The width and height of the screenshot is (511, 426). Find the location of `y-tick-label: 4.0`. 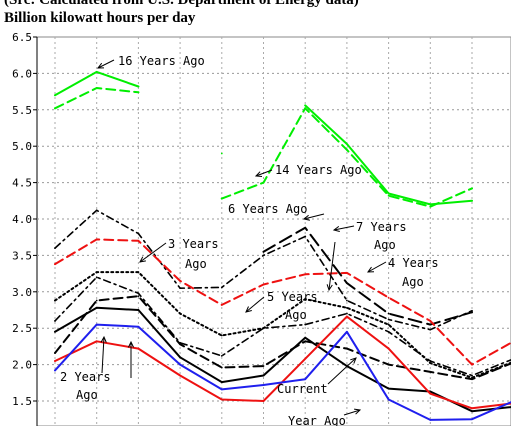

y-tick-label: 4.0 is located at coordinates (22, 219).